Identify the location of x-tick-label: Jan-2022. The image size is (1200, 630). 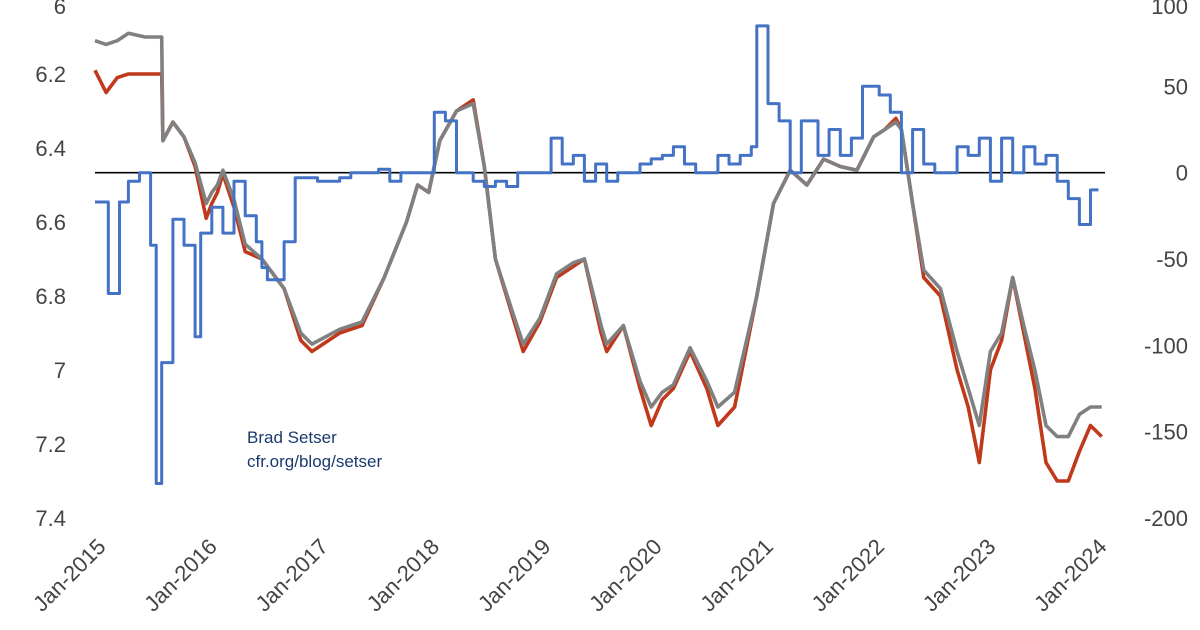
(848, 575).